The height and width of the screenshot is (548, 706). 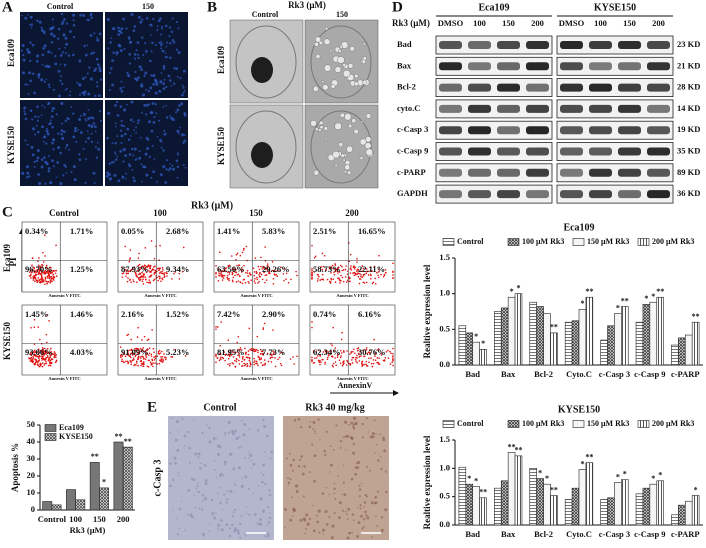 I want to click on quadrant-percent: 2.90%, so click(x=273, y=314).